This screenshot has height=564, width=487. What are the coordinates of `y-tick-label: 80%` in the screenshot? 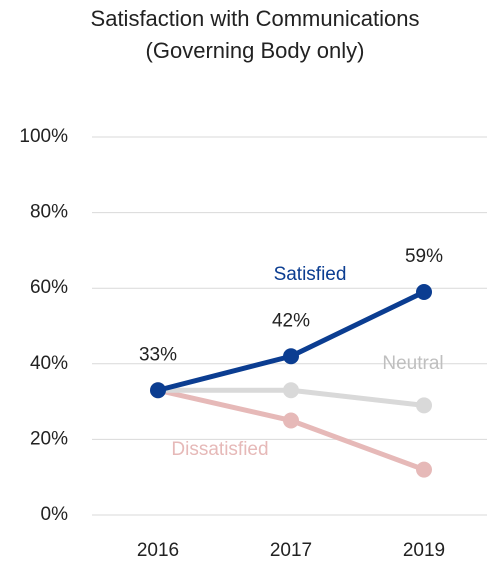 It's located at (49, 212).